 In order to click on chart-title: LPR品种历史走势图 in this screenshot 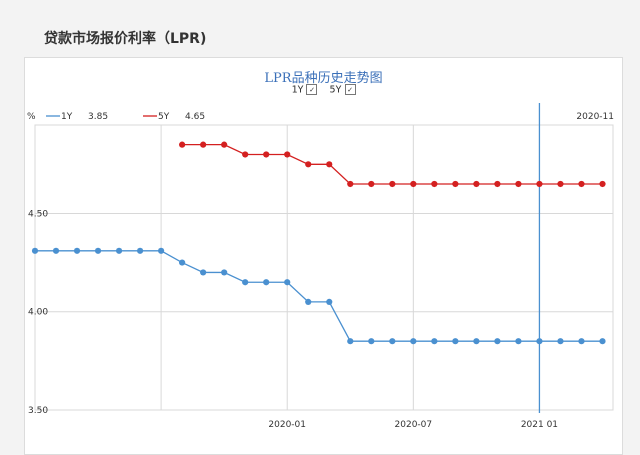, I will do `click(323, 78)`.